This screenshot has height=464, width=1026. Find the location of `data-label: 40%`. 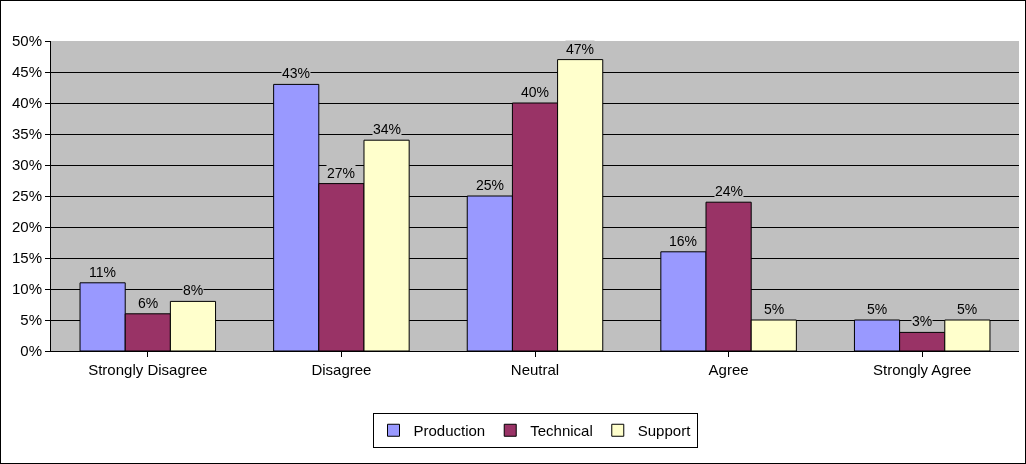

data-label: 40% is located at coordinates (535, 92).